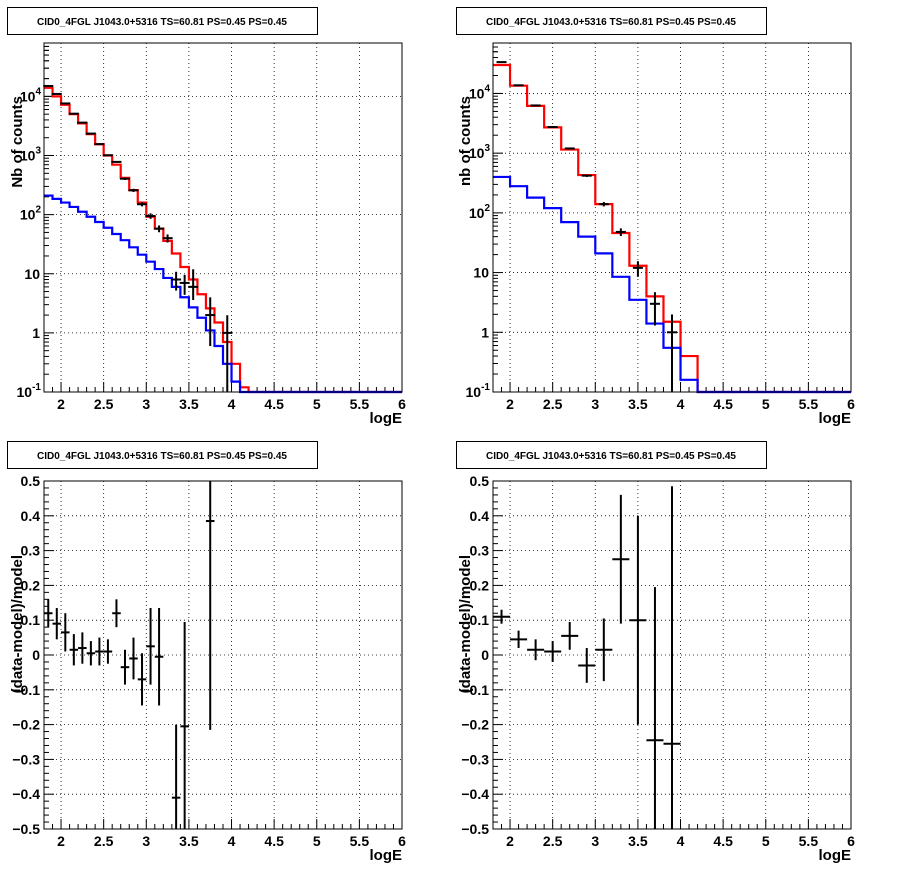 The height and width of the screenshot is (875, 898). Describe the element at coordinates (475, 794) in the screenshot. I see `y-tick-label: −0.4` at that location.